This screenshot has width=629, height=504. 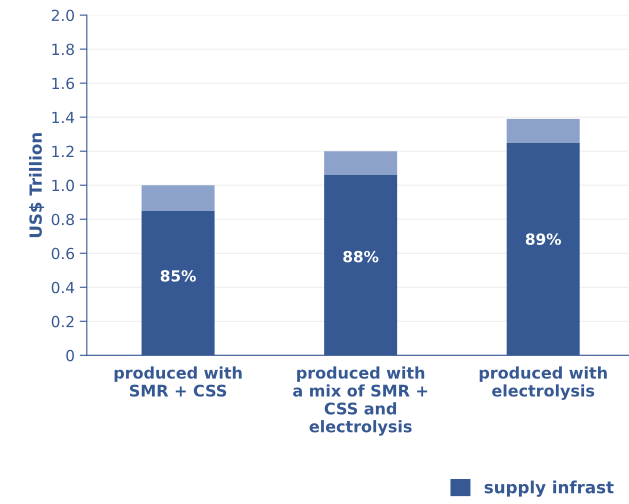 I want to click on y-tick-label: 1.6, so click(x=63, y=84).